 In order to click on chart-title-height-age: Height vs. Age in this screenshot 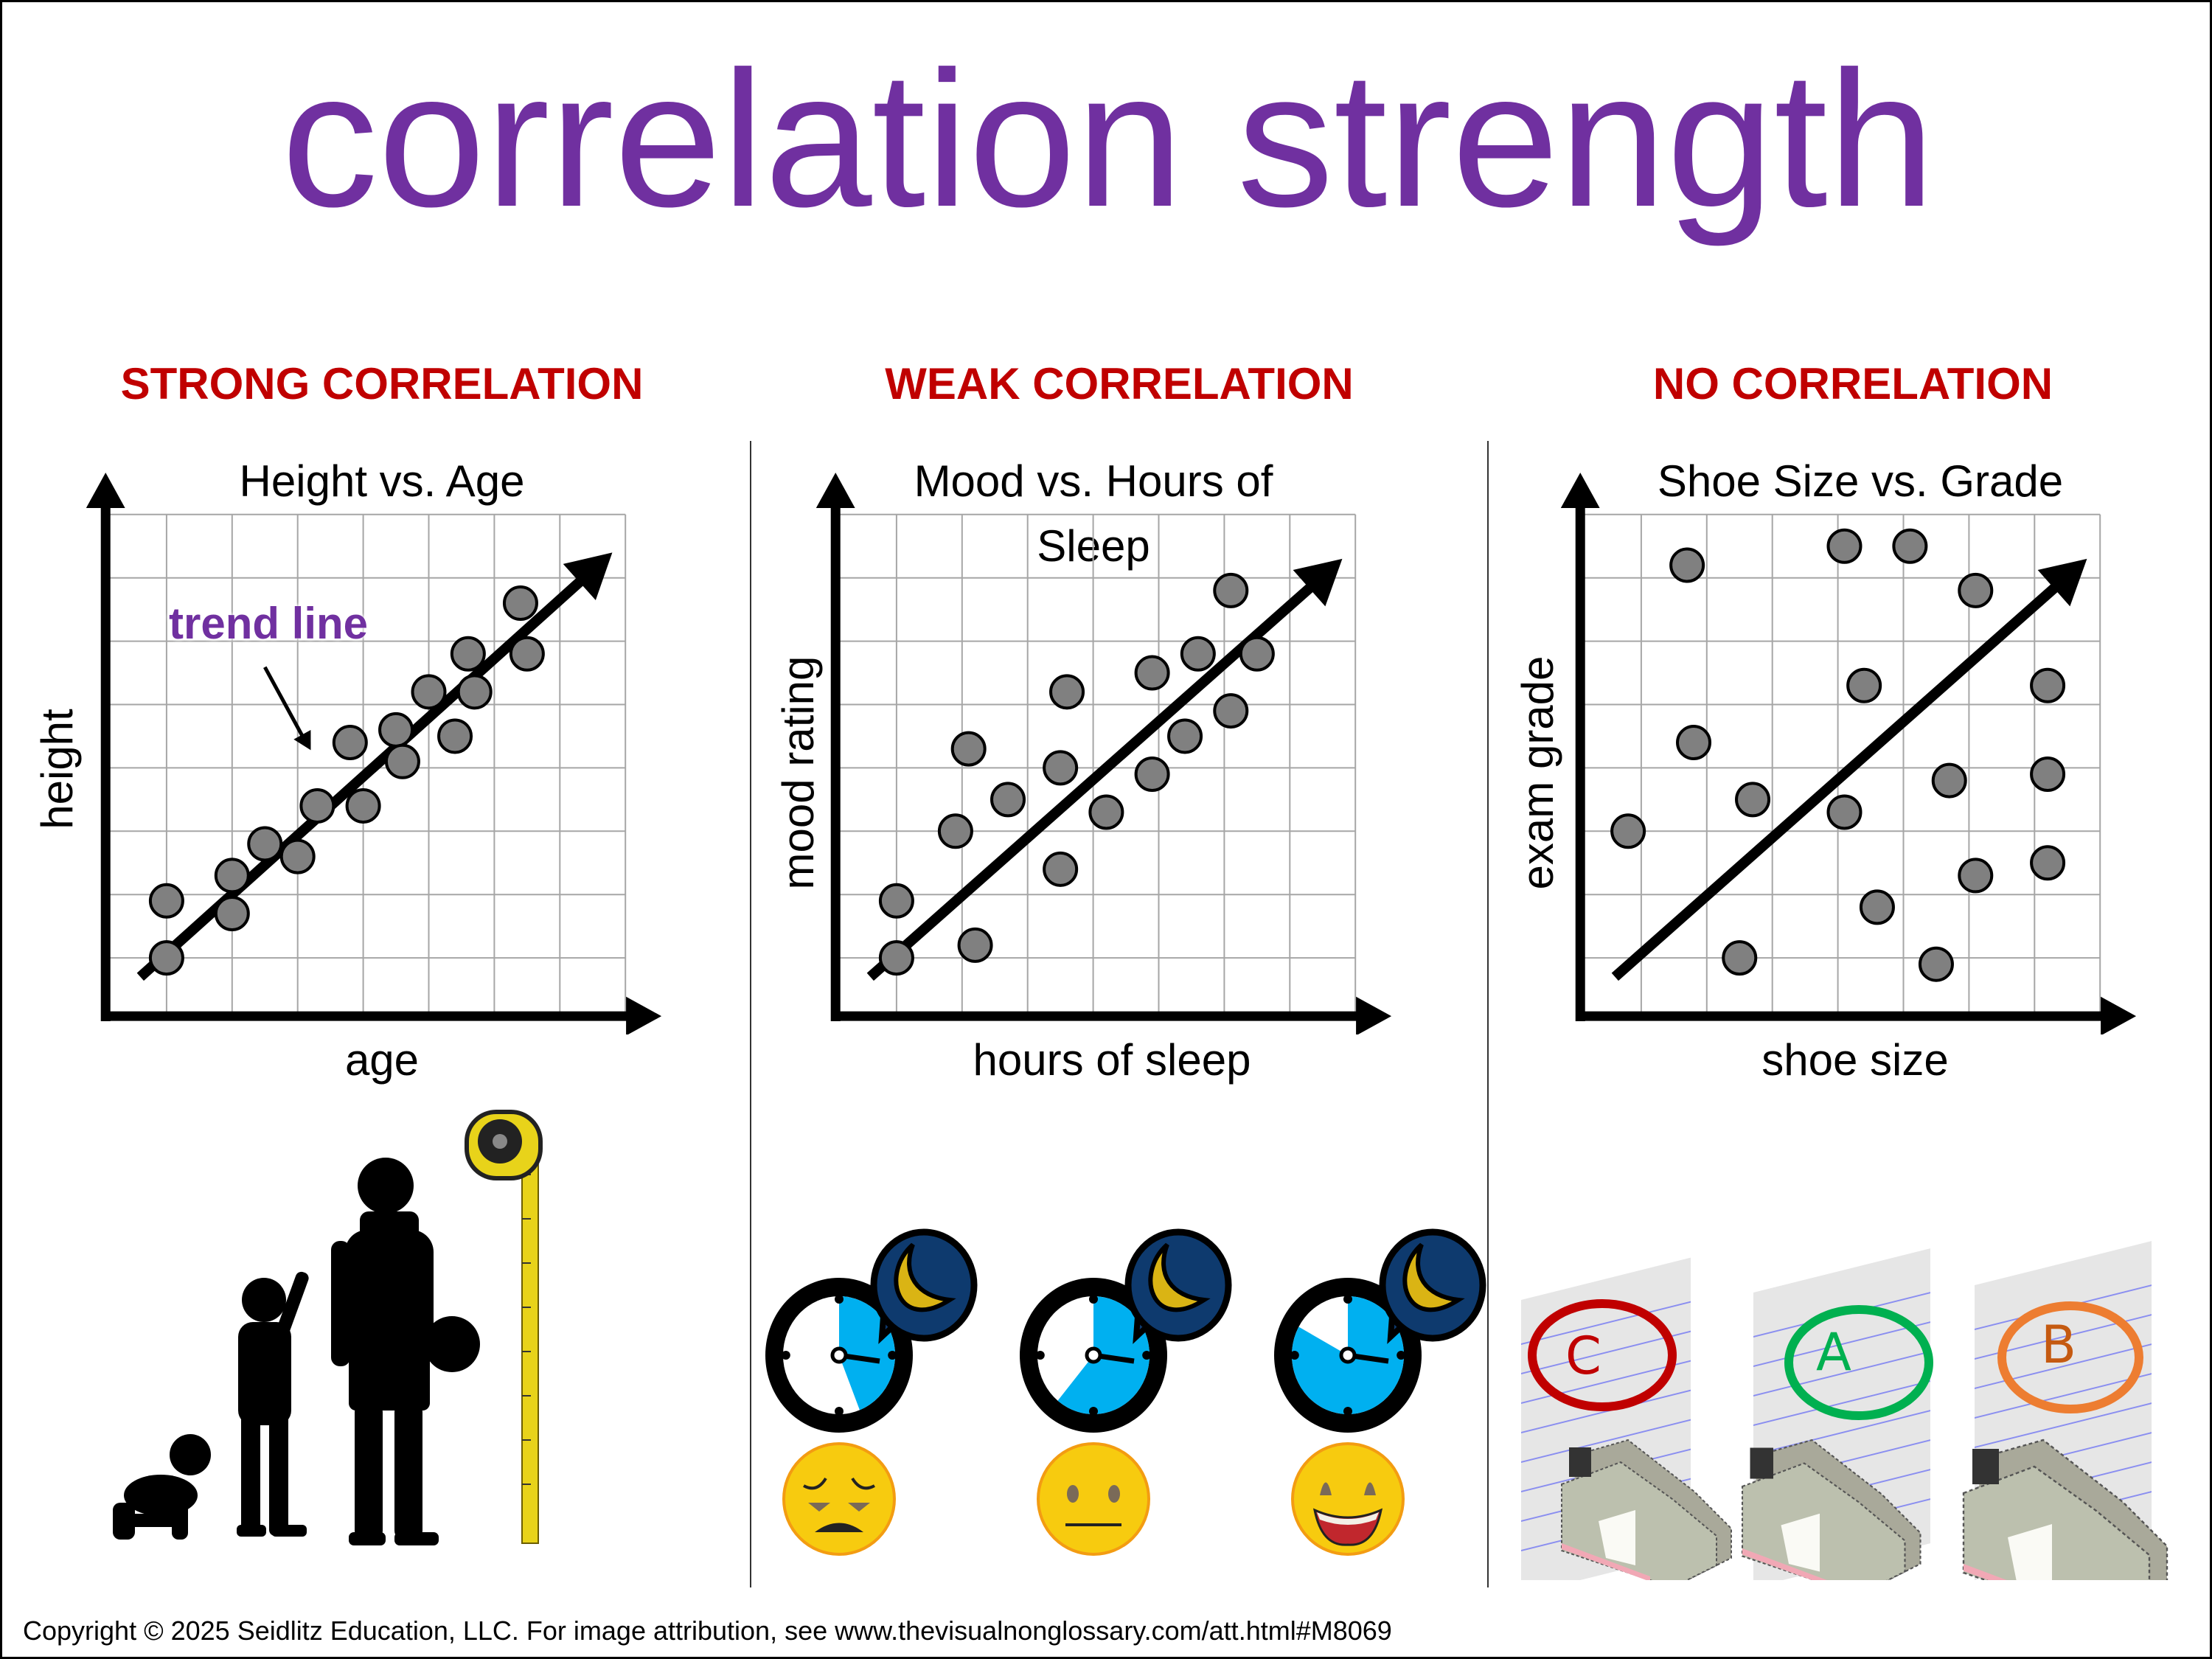, I will do `click(382, 481)`.